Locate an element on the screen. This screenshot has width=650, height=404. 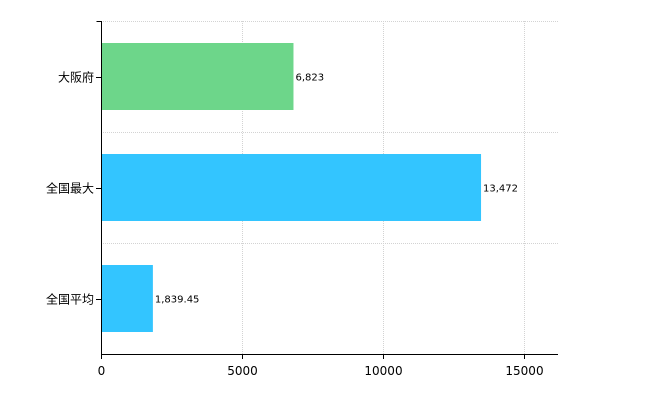
data-label-2: 1,839.45 is located at coordinates (177, 300).